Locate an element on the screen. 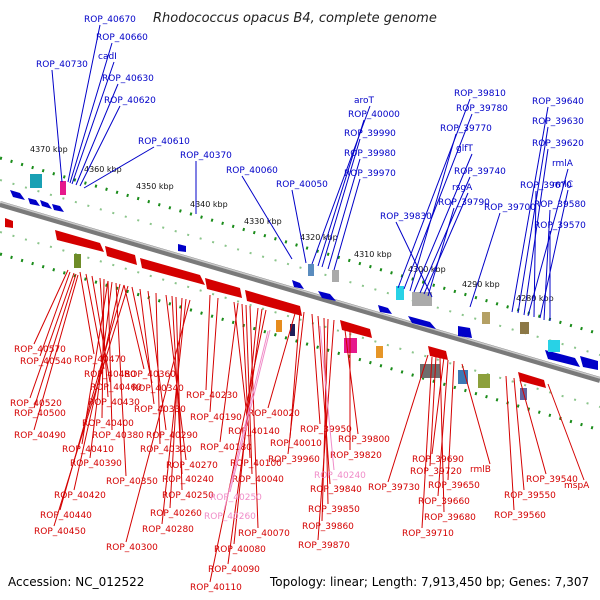 The image size is (600, 600). forward-gene-label: ROP_39740 is located at coordinates (480, 172).